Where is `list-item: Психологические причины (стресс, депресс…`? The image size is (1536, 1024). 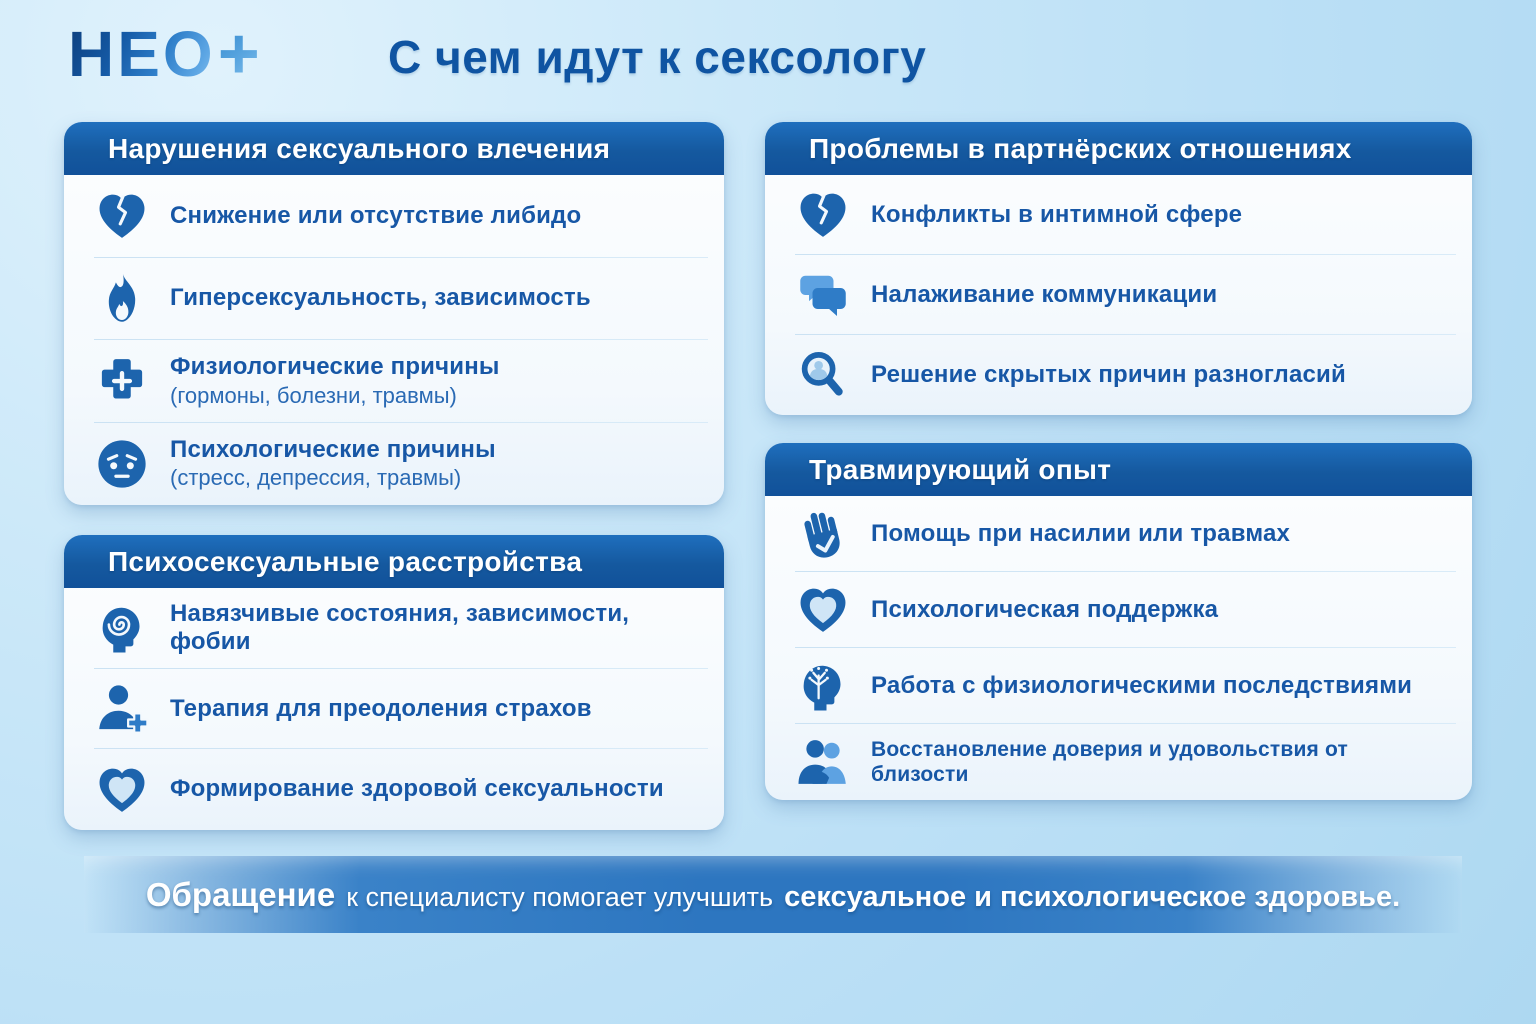 list-item: Психологические причины (стресс, депресс… is located at coordinates (394, 464).